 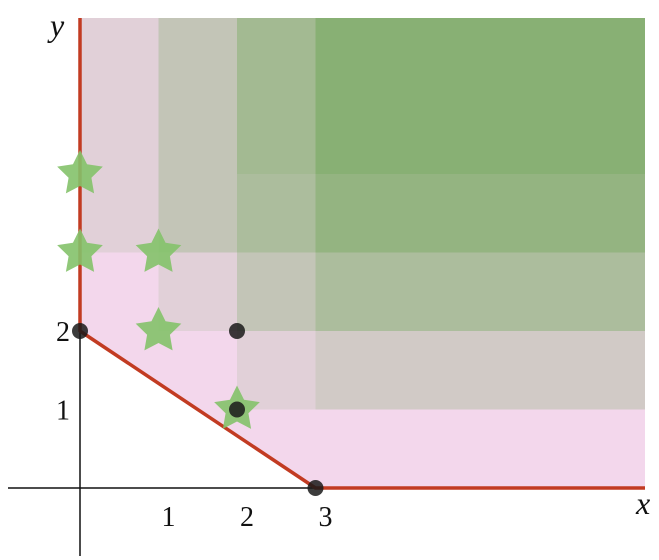 I want to click on x-tick-label: 1, so click(x=169, y=517).